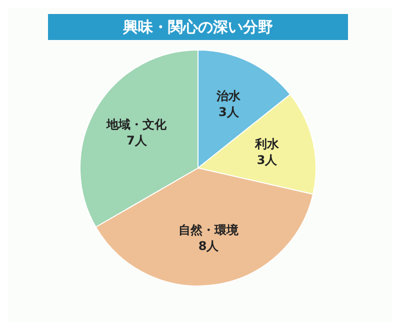 This screenshot has width=400, height=330. Describe the element at coordinates (267, 144) in the screenshot. I see `slice-label: 利水` at that location.